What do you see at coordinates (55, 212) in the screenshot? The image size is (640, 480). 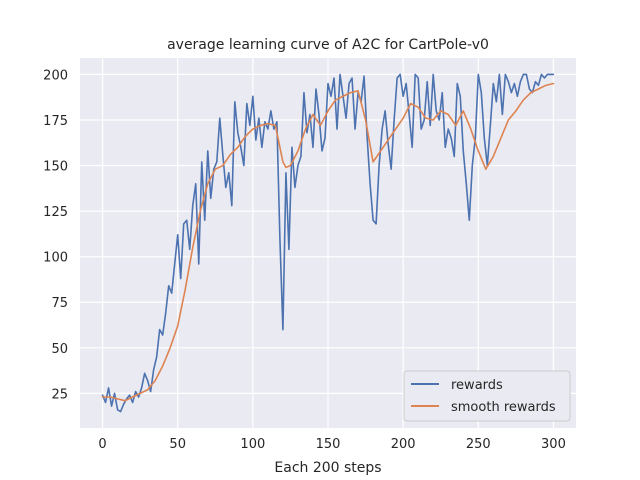 I see `y-tick-label: 125` at bounding box center [55, 212].